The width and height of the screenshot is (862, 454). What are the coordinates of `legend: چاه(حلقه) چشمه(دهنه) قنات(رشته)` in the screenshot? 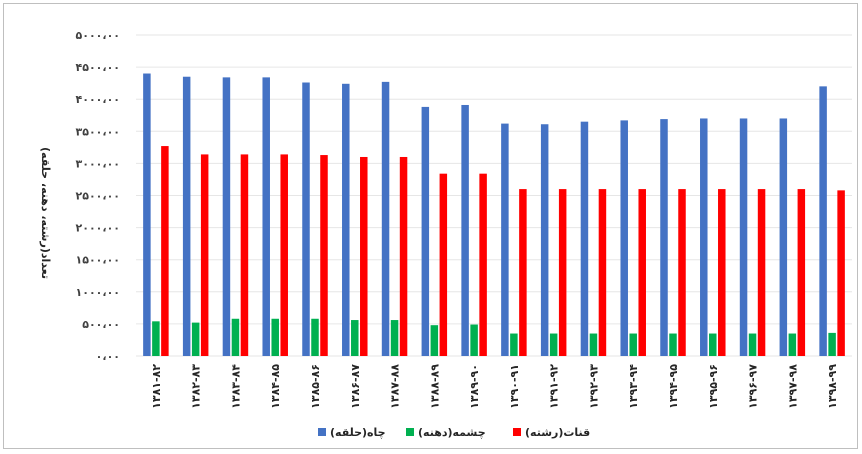 It's located at (454, 432).